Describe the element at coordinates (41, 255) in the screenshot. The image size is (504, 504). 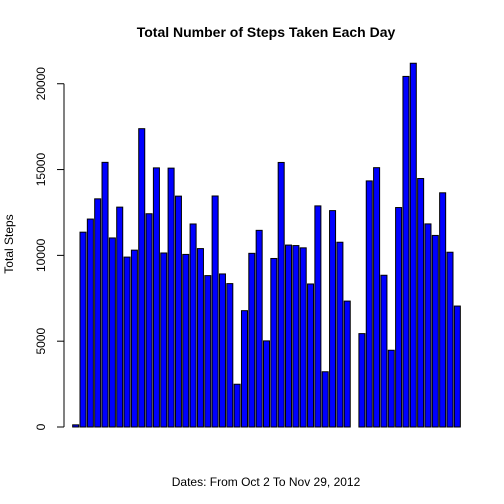
I see `y-tick-label: 10000` at that location.